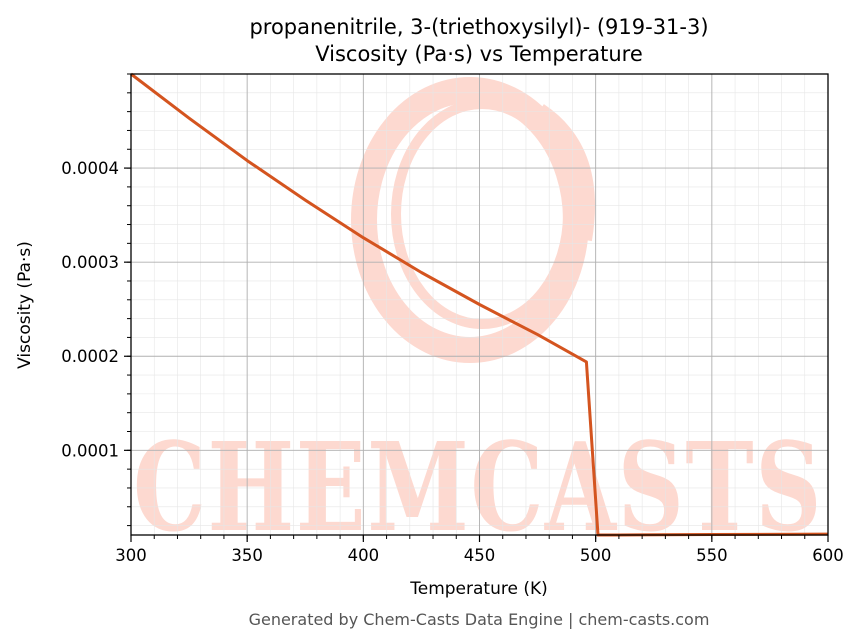 This screenshot has width=863, height=644. Describe the element at coordinates (478, 589) in the screenshot. I see `x-axis-label: Temperature (K)` at that location.